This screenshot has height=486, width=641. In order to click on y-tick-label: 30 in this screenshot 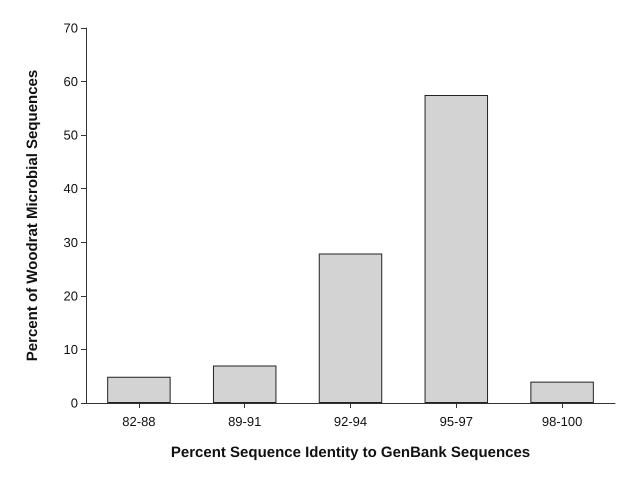, I will do `click(71, 242)`.